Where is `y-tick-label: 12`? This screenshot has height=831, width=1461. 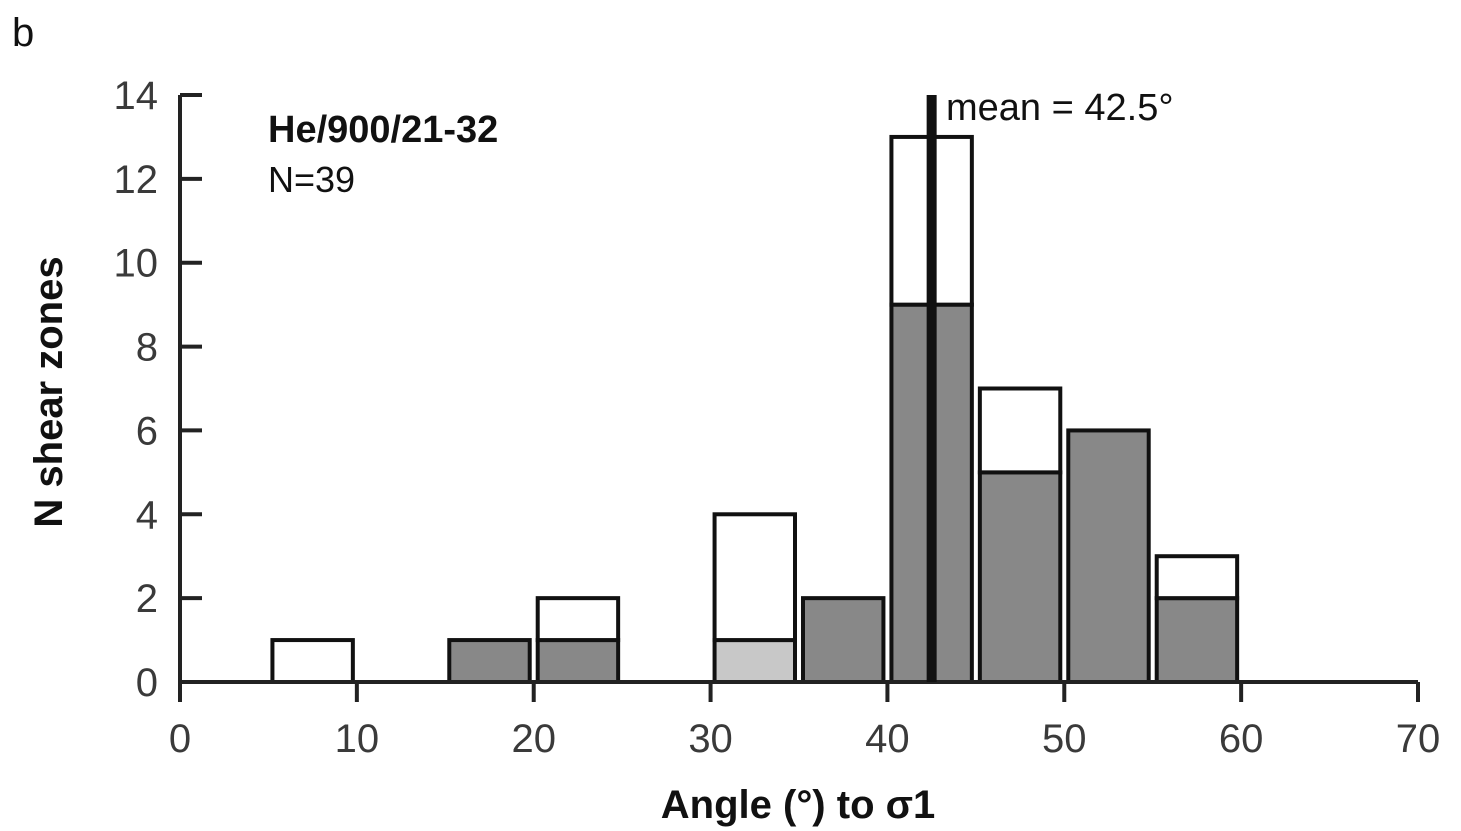
y-tick-label: 12 is located at coordinates (136, 180).